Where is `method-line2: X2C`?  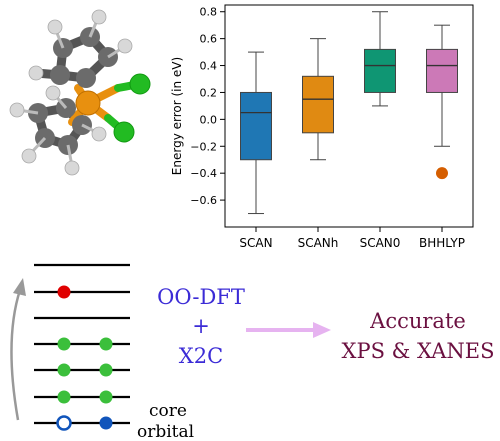 method-line2: X2C is located at coordinates (201, 356).